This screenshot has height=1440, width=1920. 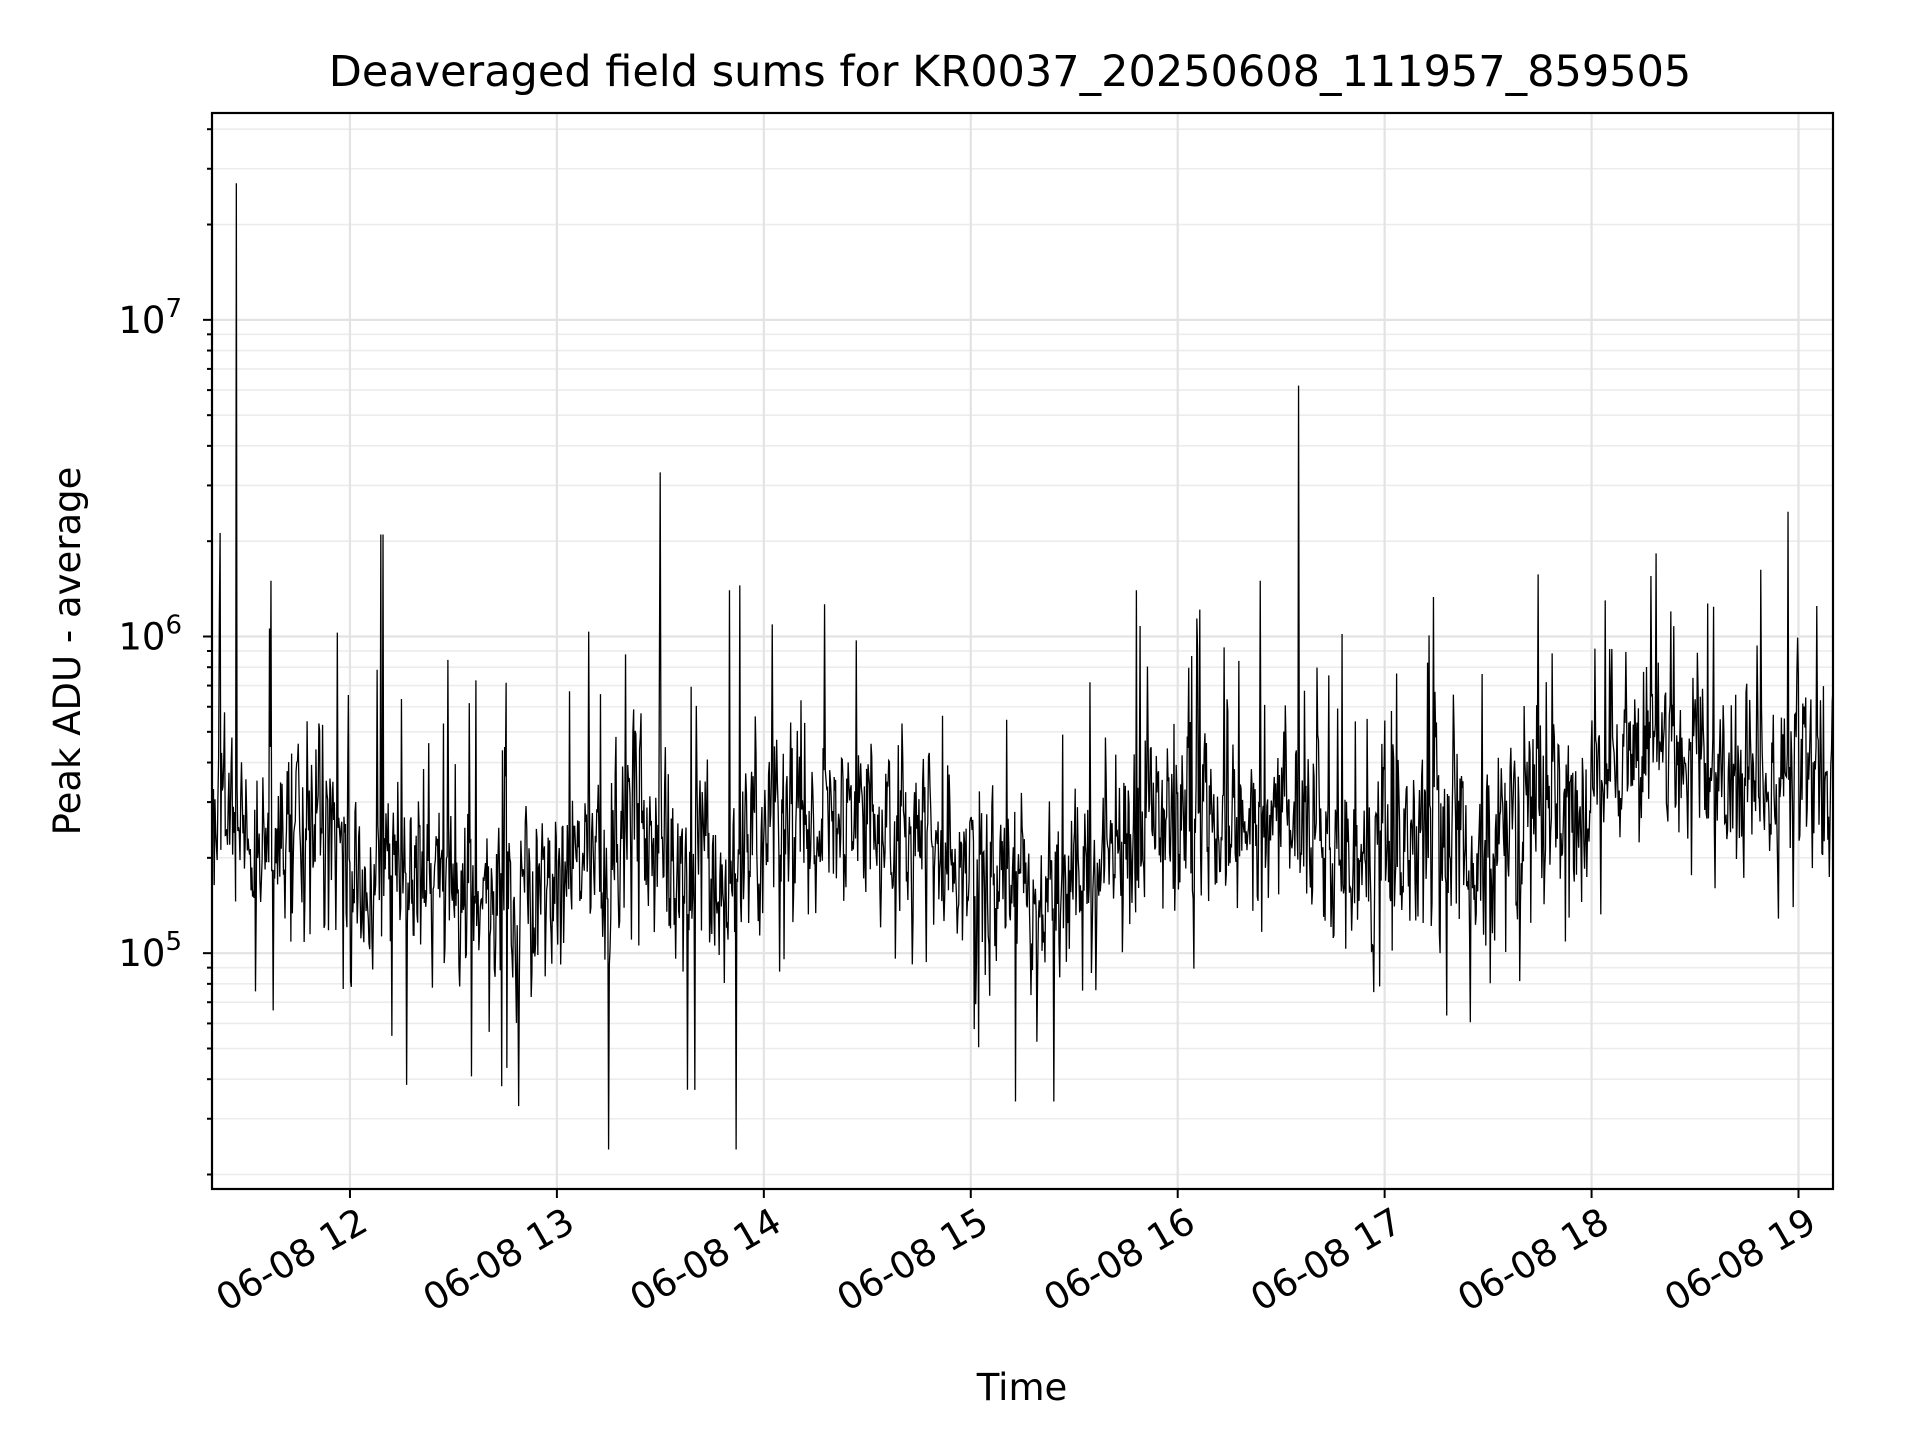 What do you see at coordinates (67, 651) in the screenshot?
I see `y-axis-label: Peak ADU - average` at bounding box center [67, 651].